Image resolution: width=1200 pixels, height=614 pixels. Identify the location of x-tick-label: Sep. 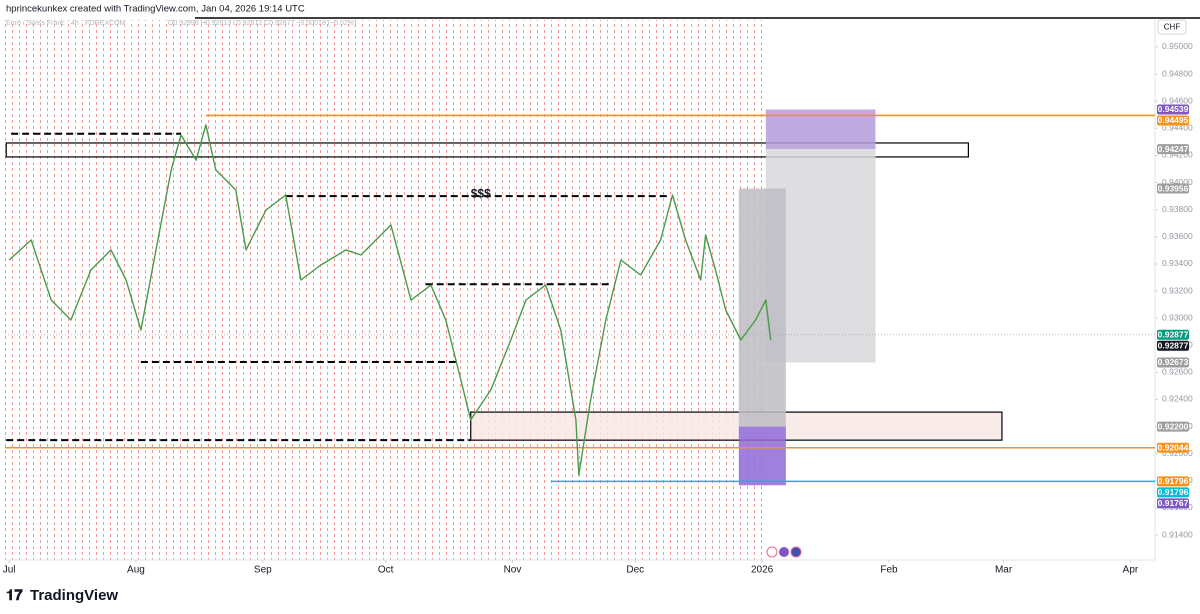
(263, 570).